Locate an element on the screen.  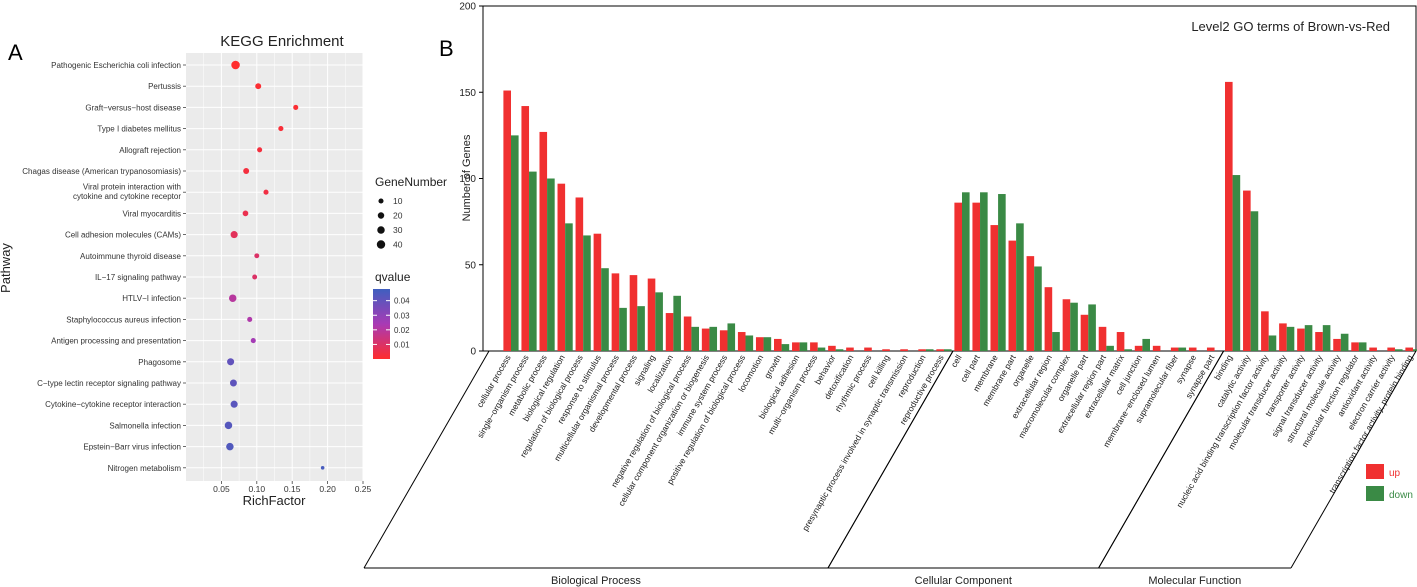
go-group-label: Biological Process is located at coordinates (596, 581).